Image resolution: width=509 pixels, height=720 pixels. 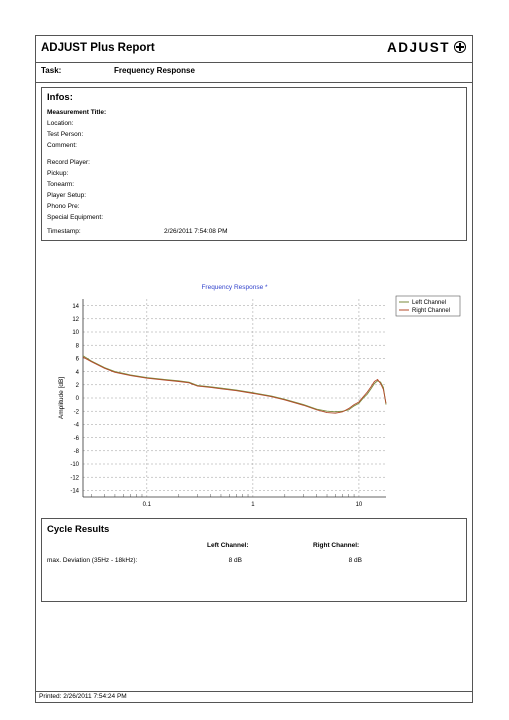 I want to click on task-label: Task:, so click(x=51, y=70).